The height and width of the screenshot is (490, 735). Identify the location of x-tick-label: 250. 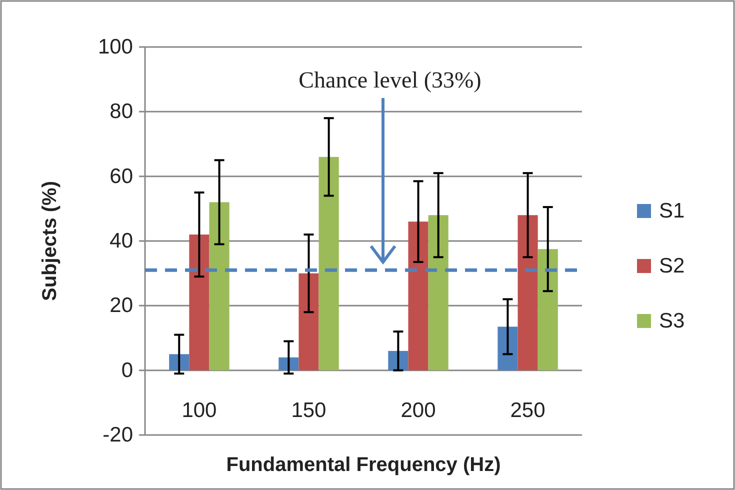
(528, 410).